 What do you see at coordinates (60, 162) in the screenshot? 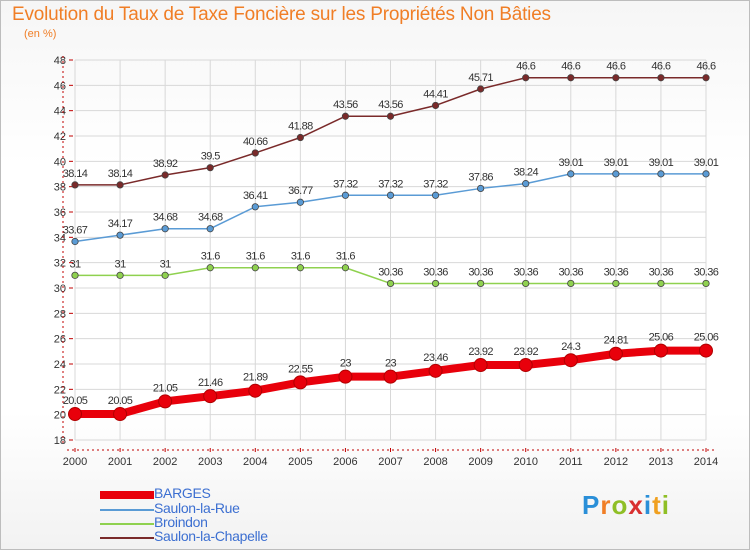
I see `y-tick-label: 40` at bounding box center [60, 162].